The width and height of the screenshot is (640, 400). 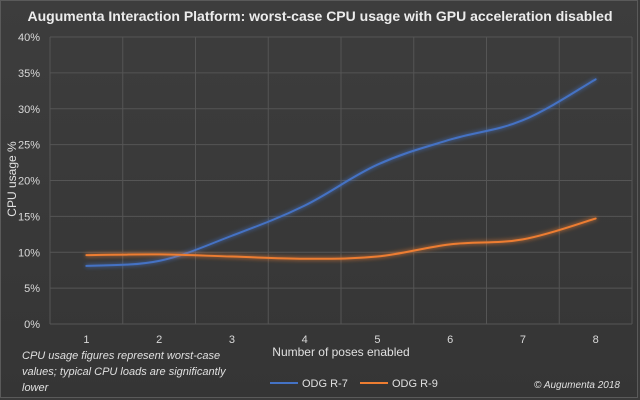 What do you see at coordinates (86, 340) in the screenshot?
I see `x-tick-label: 1` at bounding box center [86, 340].